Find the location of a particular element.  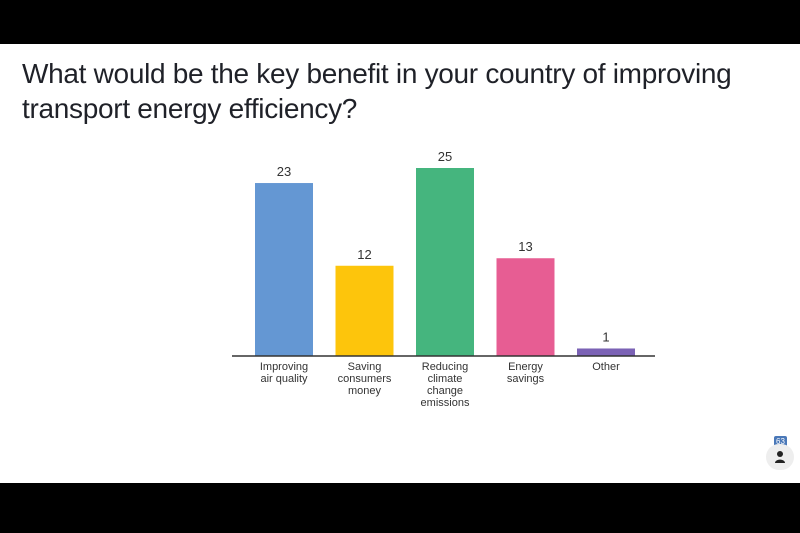

participants-widget: 63 is located at coordinates (780, 453).